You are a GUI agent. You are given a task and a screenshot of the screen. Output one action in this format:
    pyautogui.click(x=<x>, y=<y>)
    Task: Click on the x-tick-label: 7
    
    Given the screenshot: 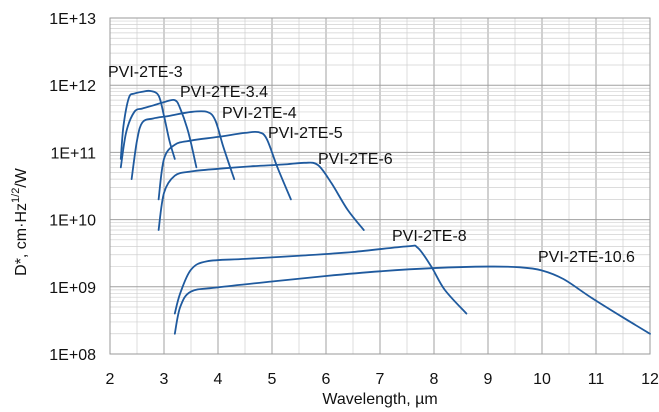 What is the action you would take?
    pyautogui.click(x=380, y=379)
    